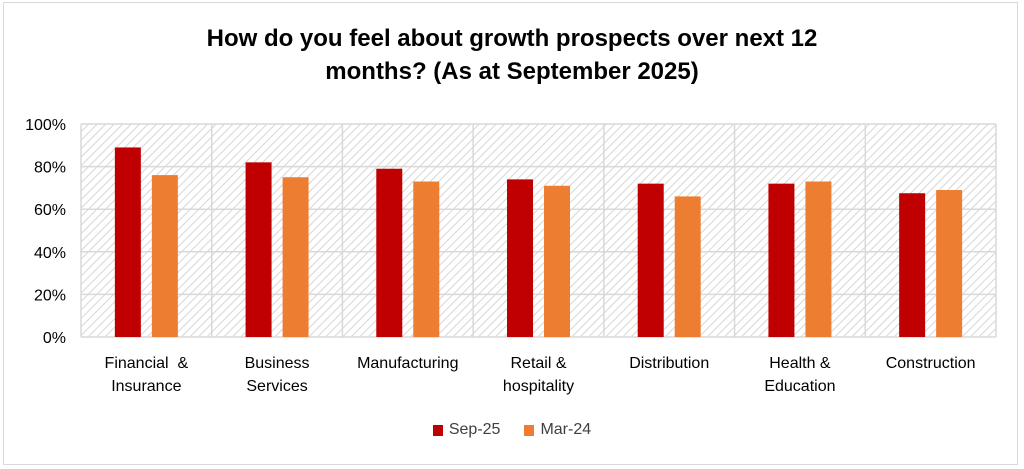 Image resolution: width=1024 pixels, height=469 pixels. What do you see at coordinates (930, 363) in the screenshot?
I see `x-tick-label: Construction` at bounding box center [930, 363].